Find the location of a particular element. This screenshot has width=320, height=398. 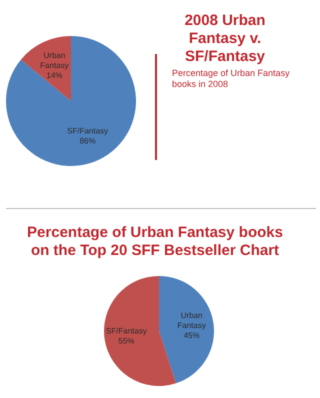

data-label: 45% is located at coordinates (192, 335).